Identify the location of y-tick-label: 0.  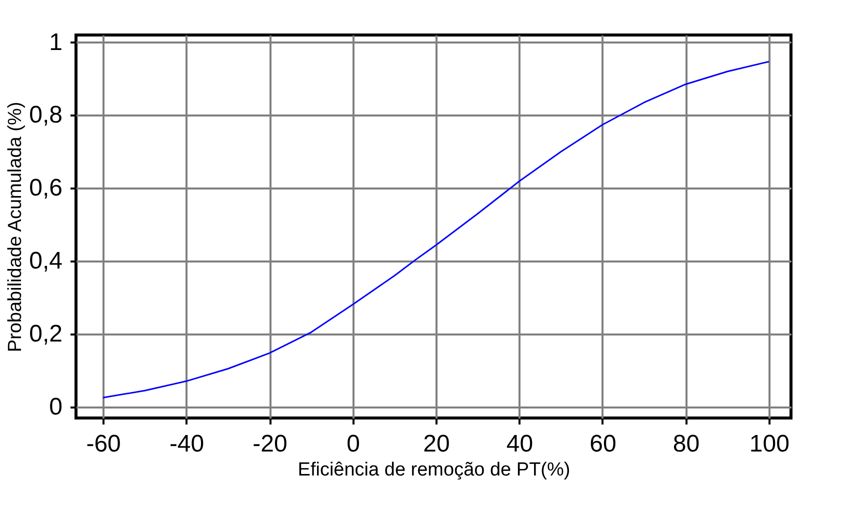
(55, 407).